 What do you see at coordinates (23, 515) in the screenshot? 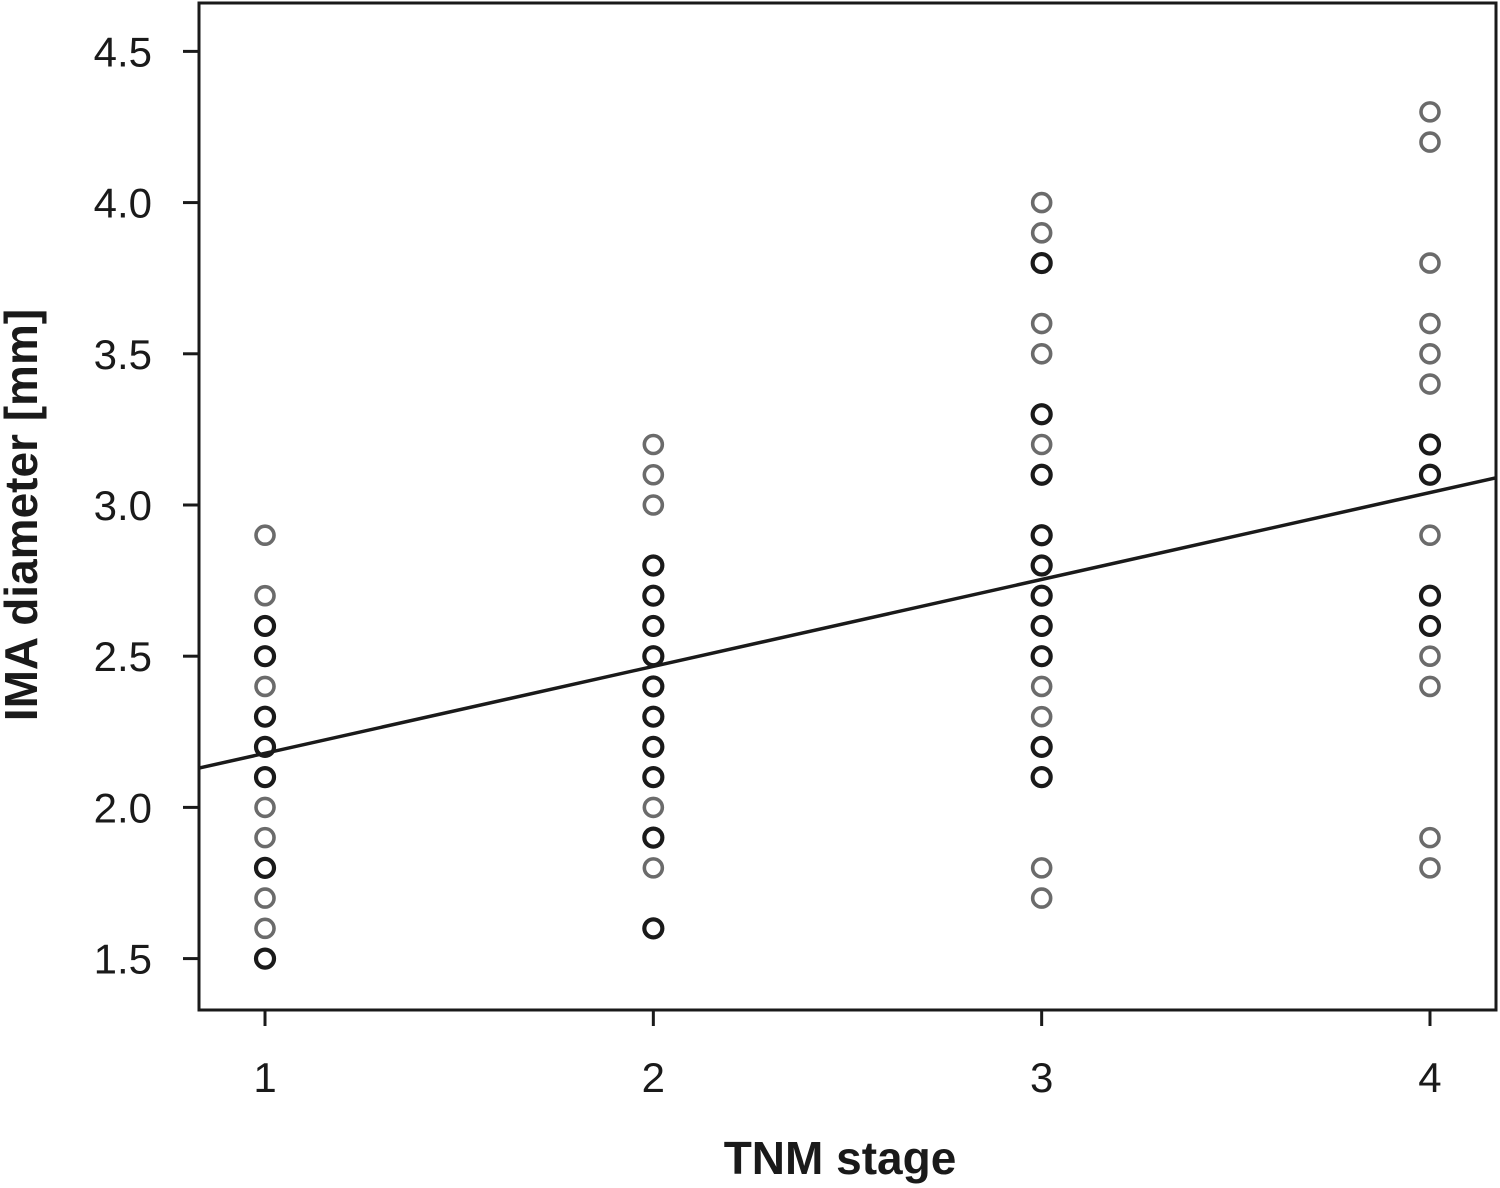
I see `y-axis-title: IMA diameter [mm]` at bounding box center [23, 515].